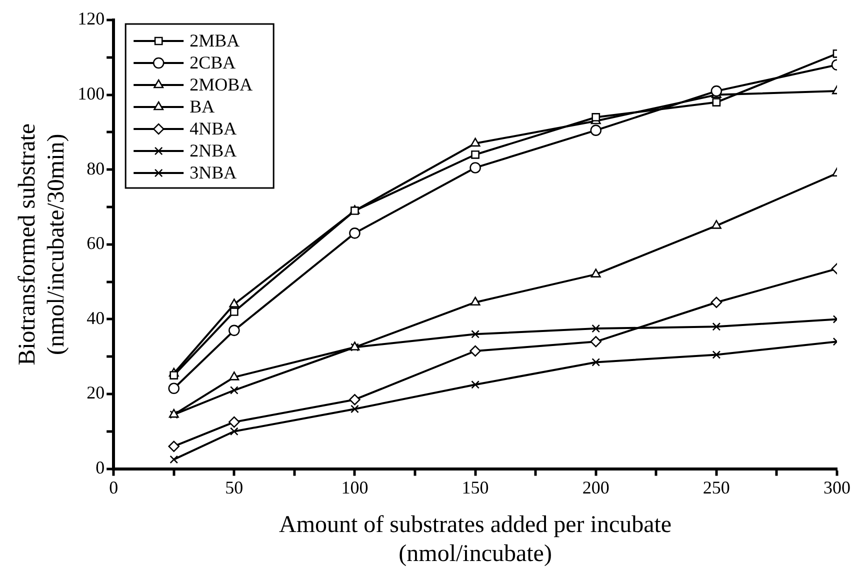 Image resolution: width=859 pixels, height=575 pixels. What do you see at coordinates (113, 487) in the screenshot?
I see `x-tick-label: 0` at bounding box center [113, 487].